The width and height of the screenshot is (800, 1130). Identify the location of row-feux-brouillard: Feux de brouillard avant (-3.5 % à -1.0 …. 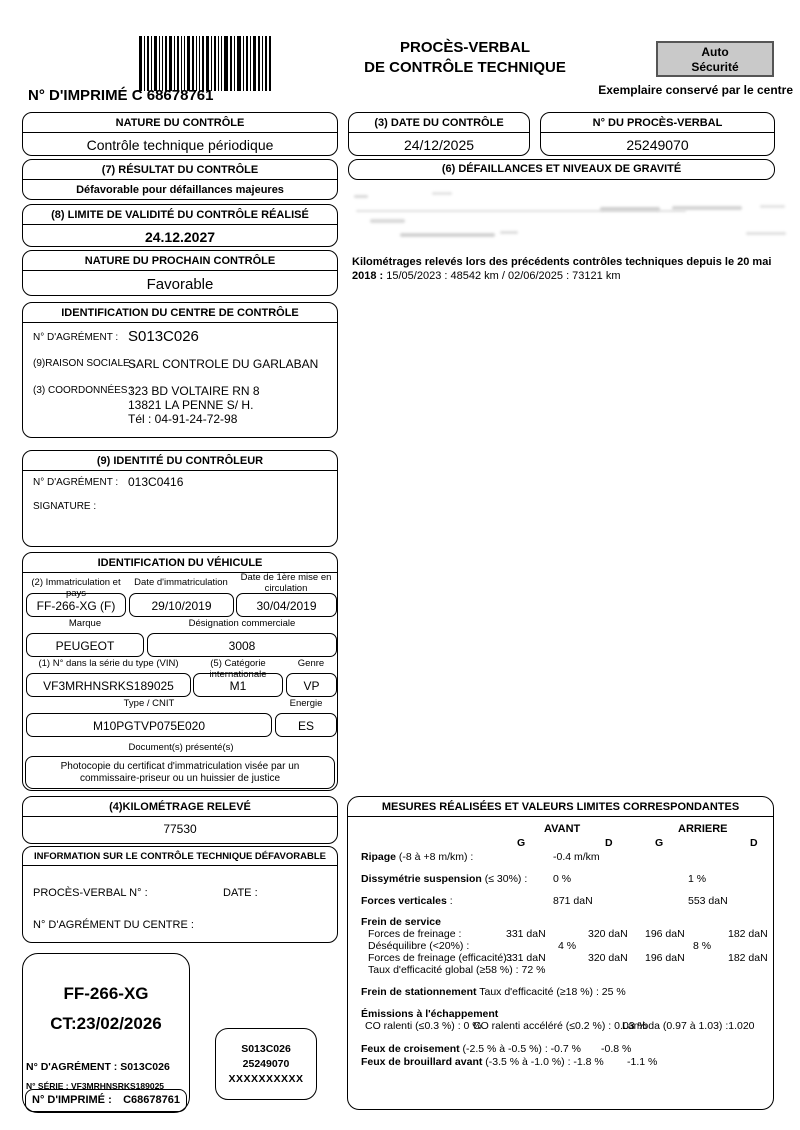
(482, 1062).